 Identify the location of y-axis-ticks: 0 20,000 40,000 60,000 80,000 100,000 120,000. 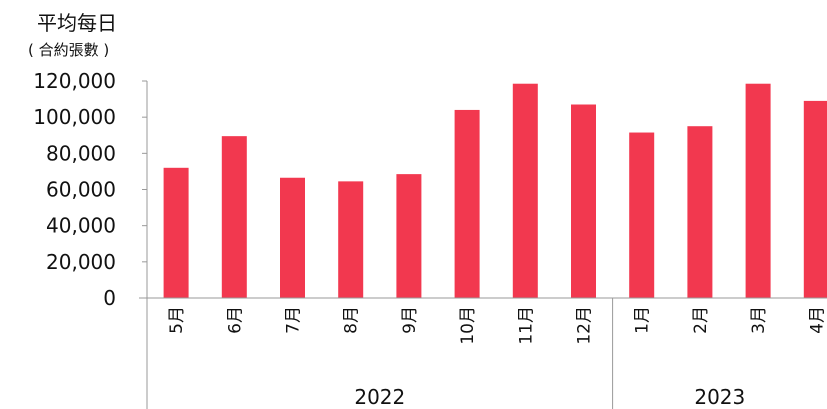
(74, 189).